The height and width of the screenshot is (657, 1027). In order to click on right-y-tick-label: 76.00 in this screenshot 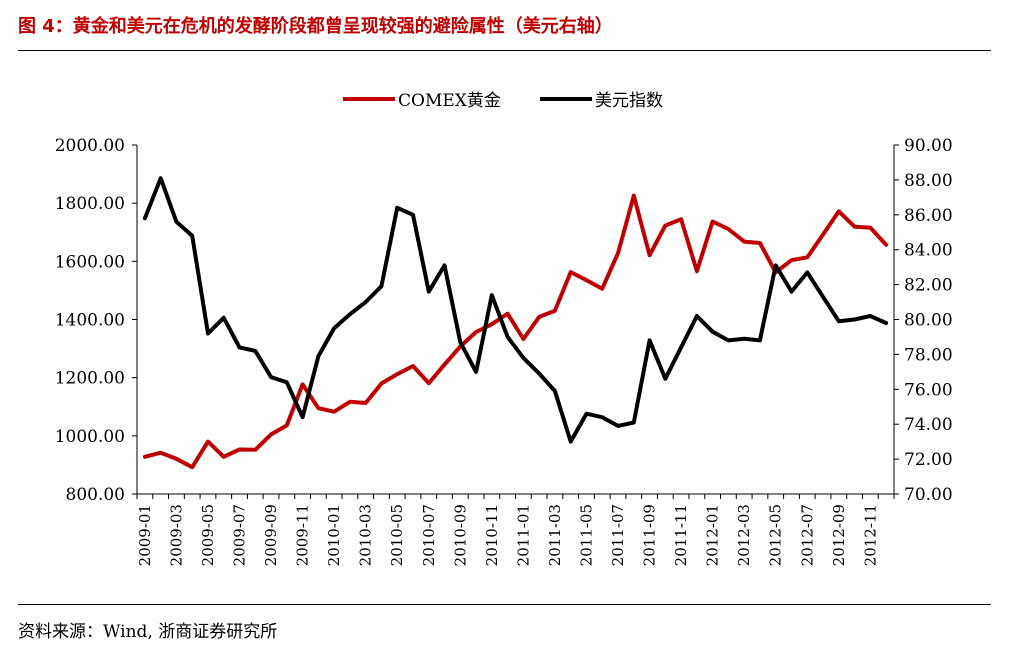, I will do `click(928, 390)`.